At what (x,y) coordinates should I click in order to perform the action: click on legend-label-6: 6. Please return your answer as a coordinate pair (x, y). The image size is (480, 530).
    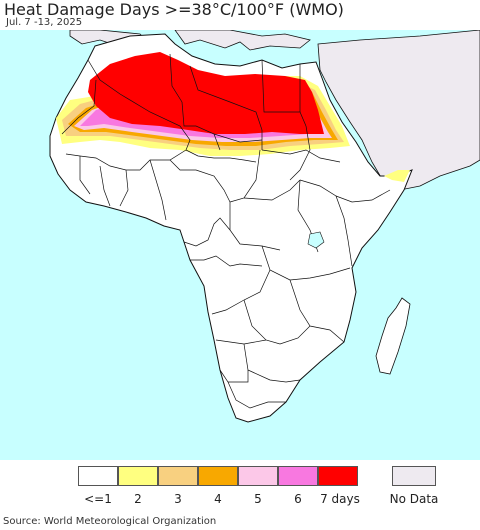
    Looking at the image, I should click on (298, 499).